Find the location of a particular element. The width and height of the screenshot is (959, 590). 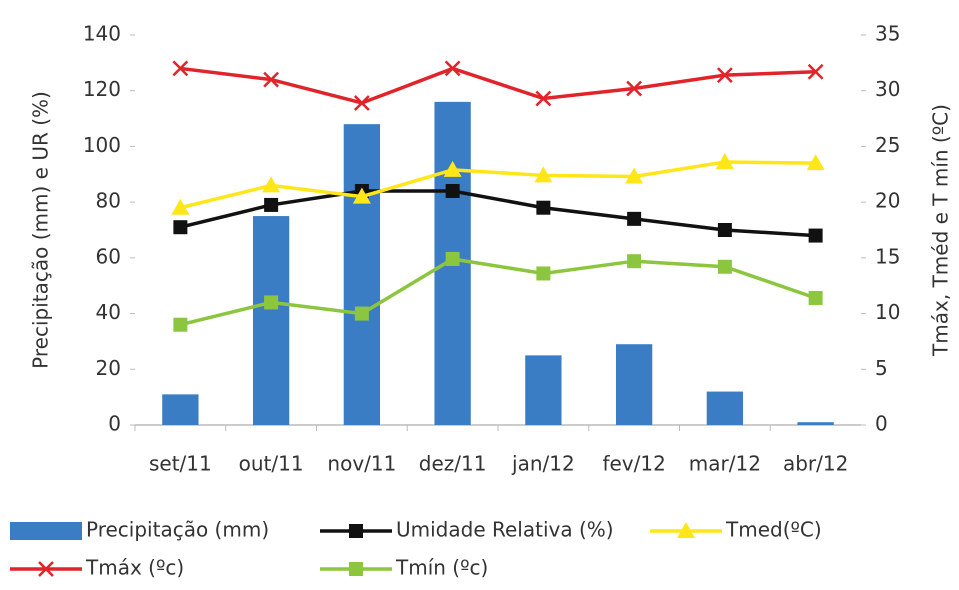

x-tick-label: abr/12 is located at coordinates (815, 464).